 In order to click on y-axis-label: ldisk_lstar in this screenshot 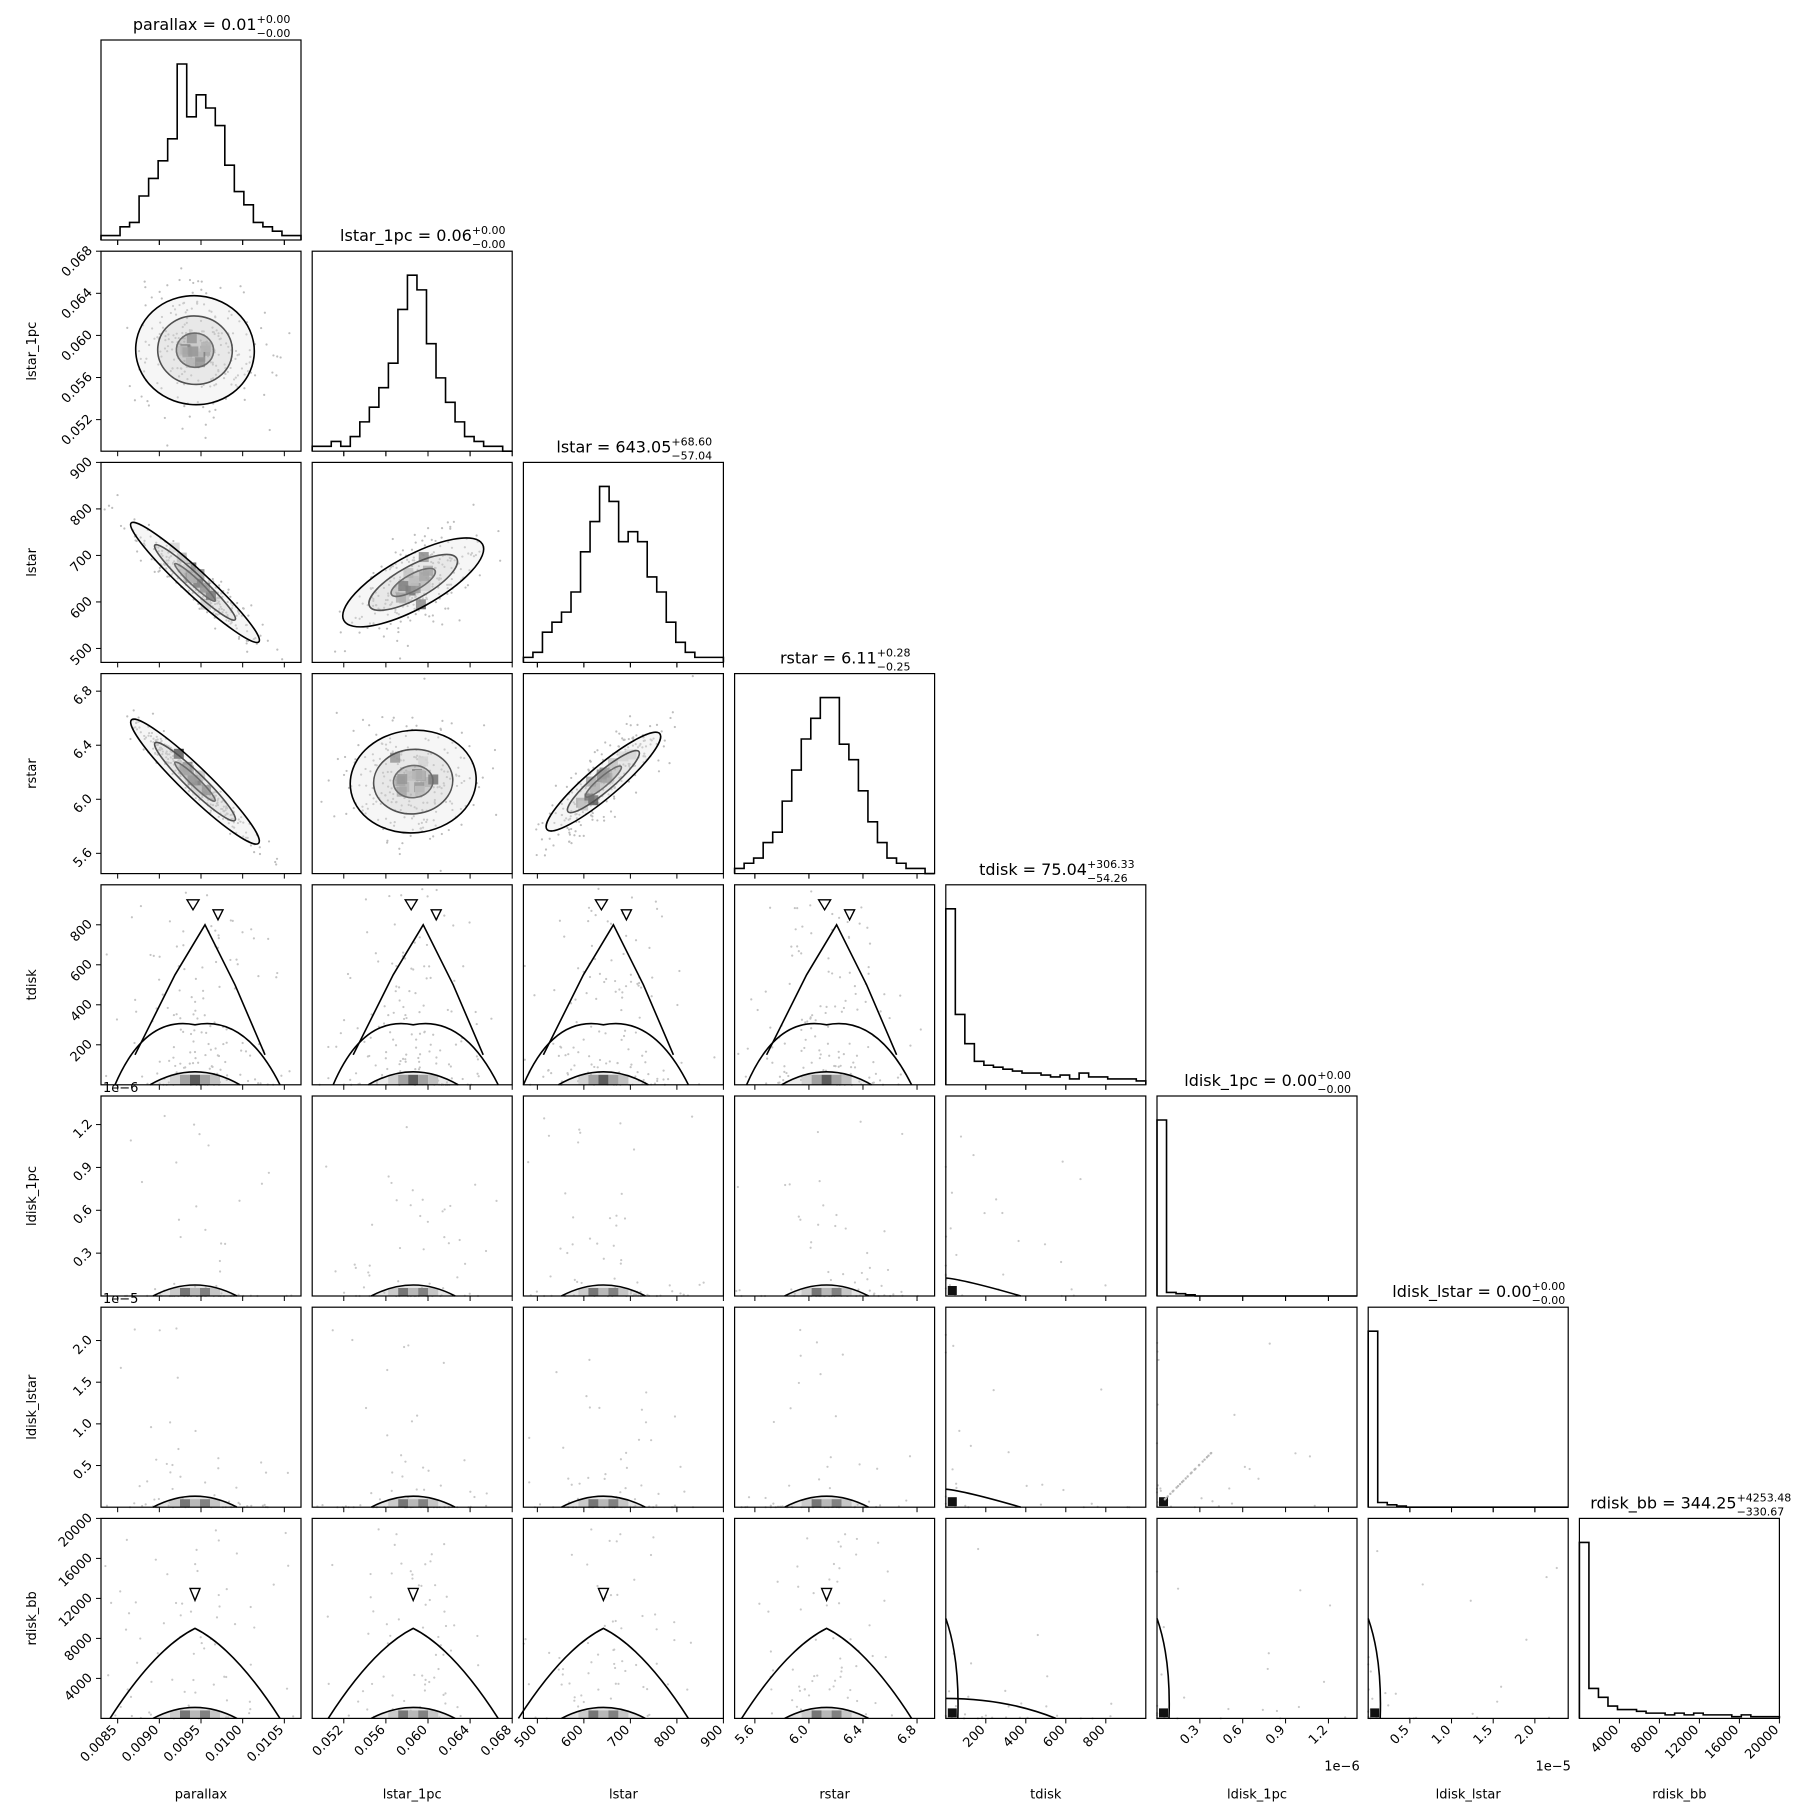, I will do `click(32, 1407)`.